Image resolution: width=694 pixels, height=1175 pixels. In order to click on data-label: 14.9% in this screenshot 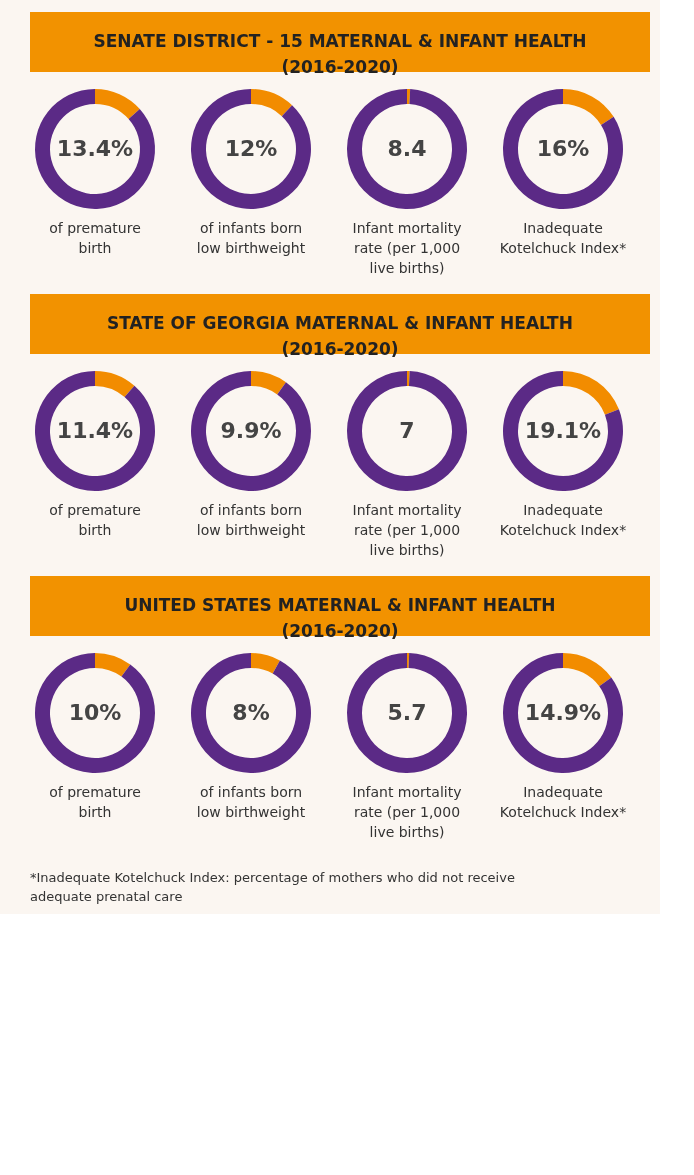, I will do `click(563, 712)`.